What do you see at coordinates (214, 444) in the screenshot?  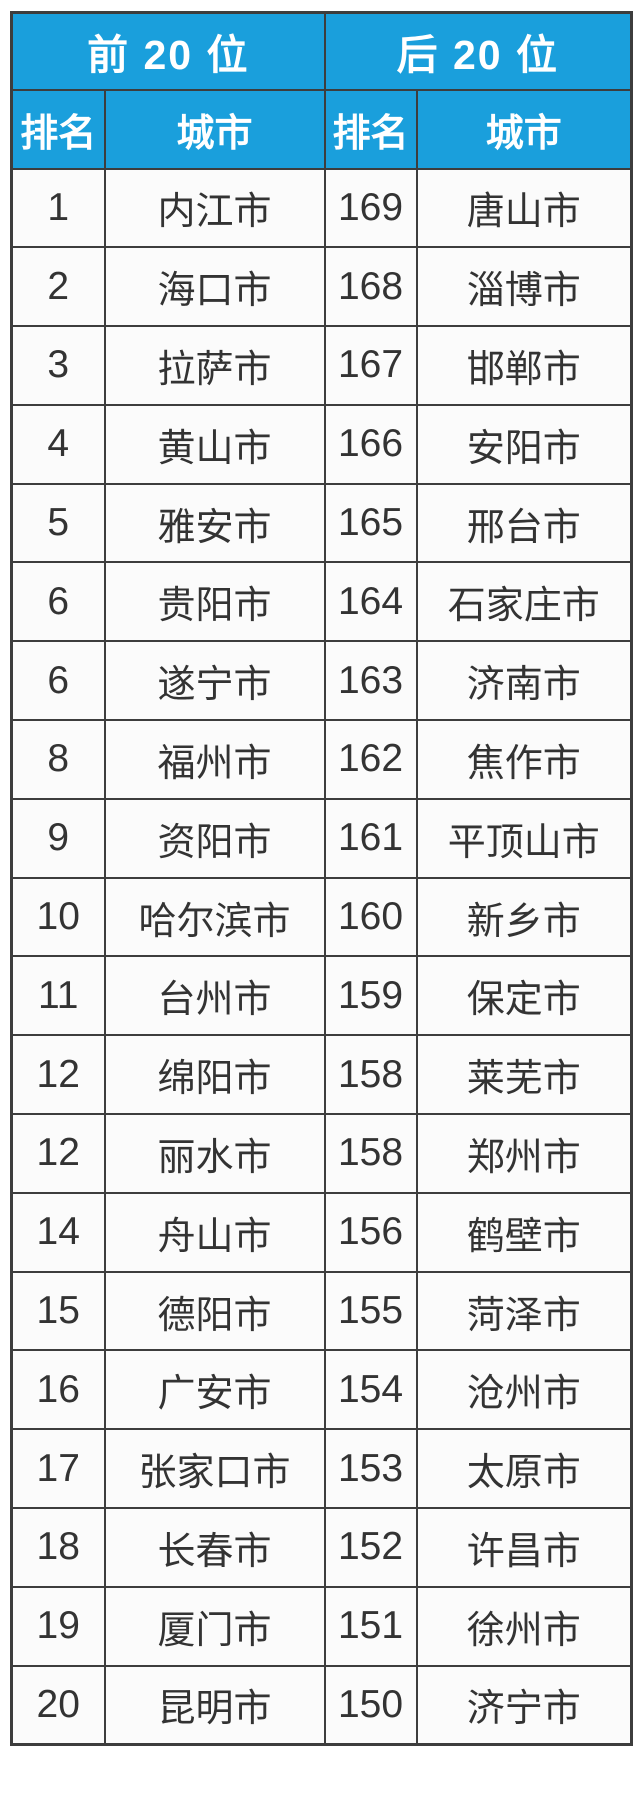 I see `city-top-cell: 黄山市` at bounding box center [214, 444].